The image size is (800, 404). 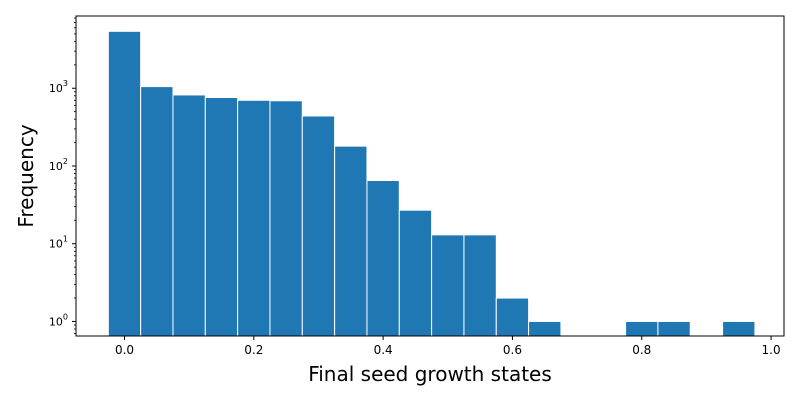 What do you see at coordinates (26, 175) in the screenshot?
I see `y-axis-label: Frequency` at bounding box center [26, 175].